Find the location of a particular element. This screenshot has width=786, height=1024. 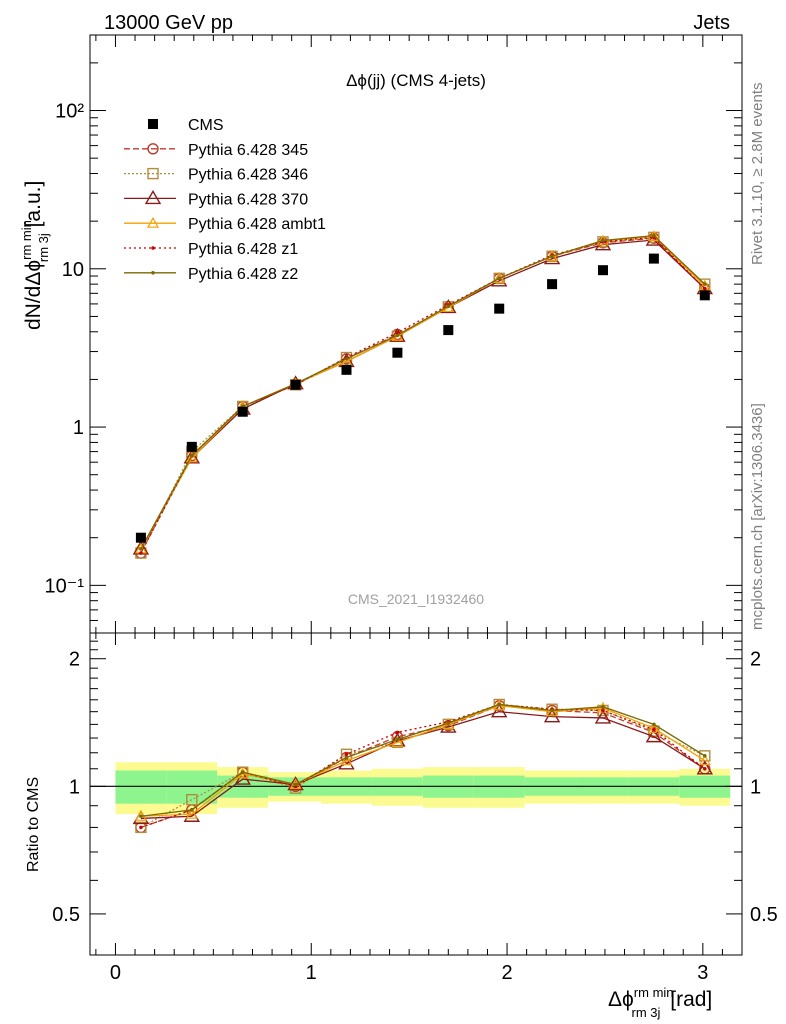

legend-entry-z1: Pythia 6.428 z1 is located at coordinates (211, 249).